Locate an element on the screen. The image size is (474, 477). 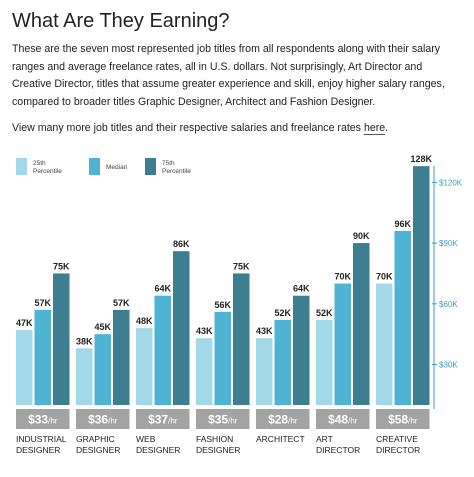
bar-value-label: 38K is located at coordinates (84, 341).